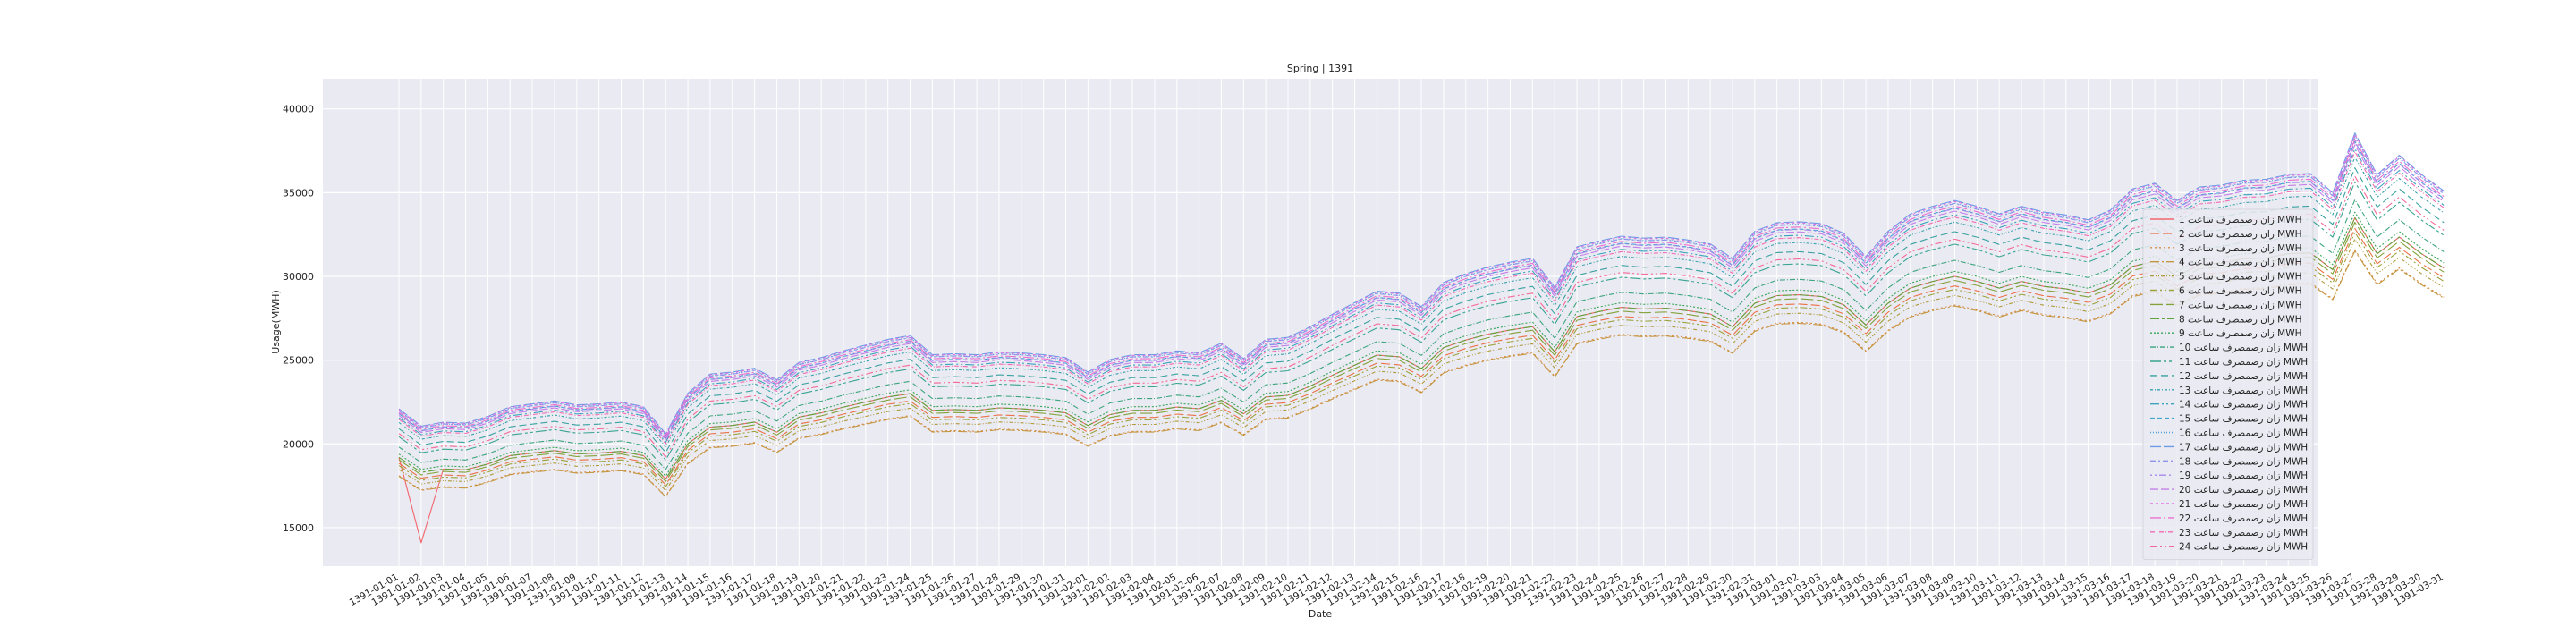 The image size is (2576, 644). I want to click on legend-label: زان رصمصرف ساعت 9 MWH, so click(2240, 333).